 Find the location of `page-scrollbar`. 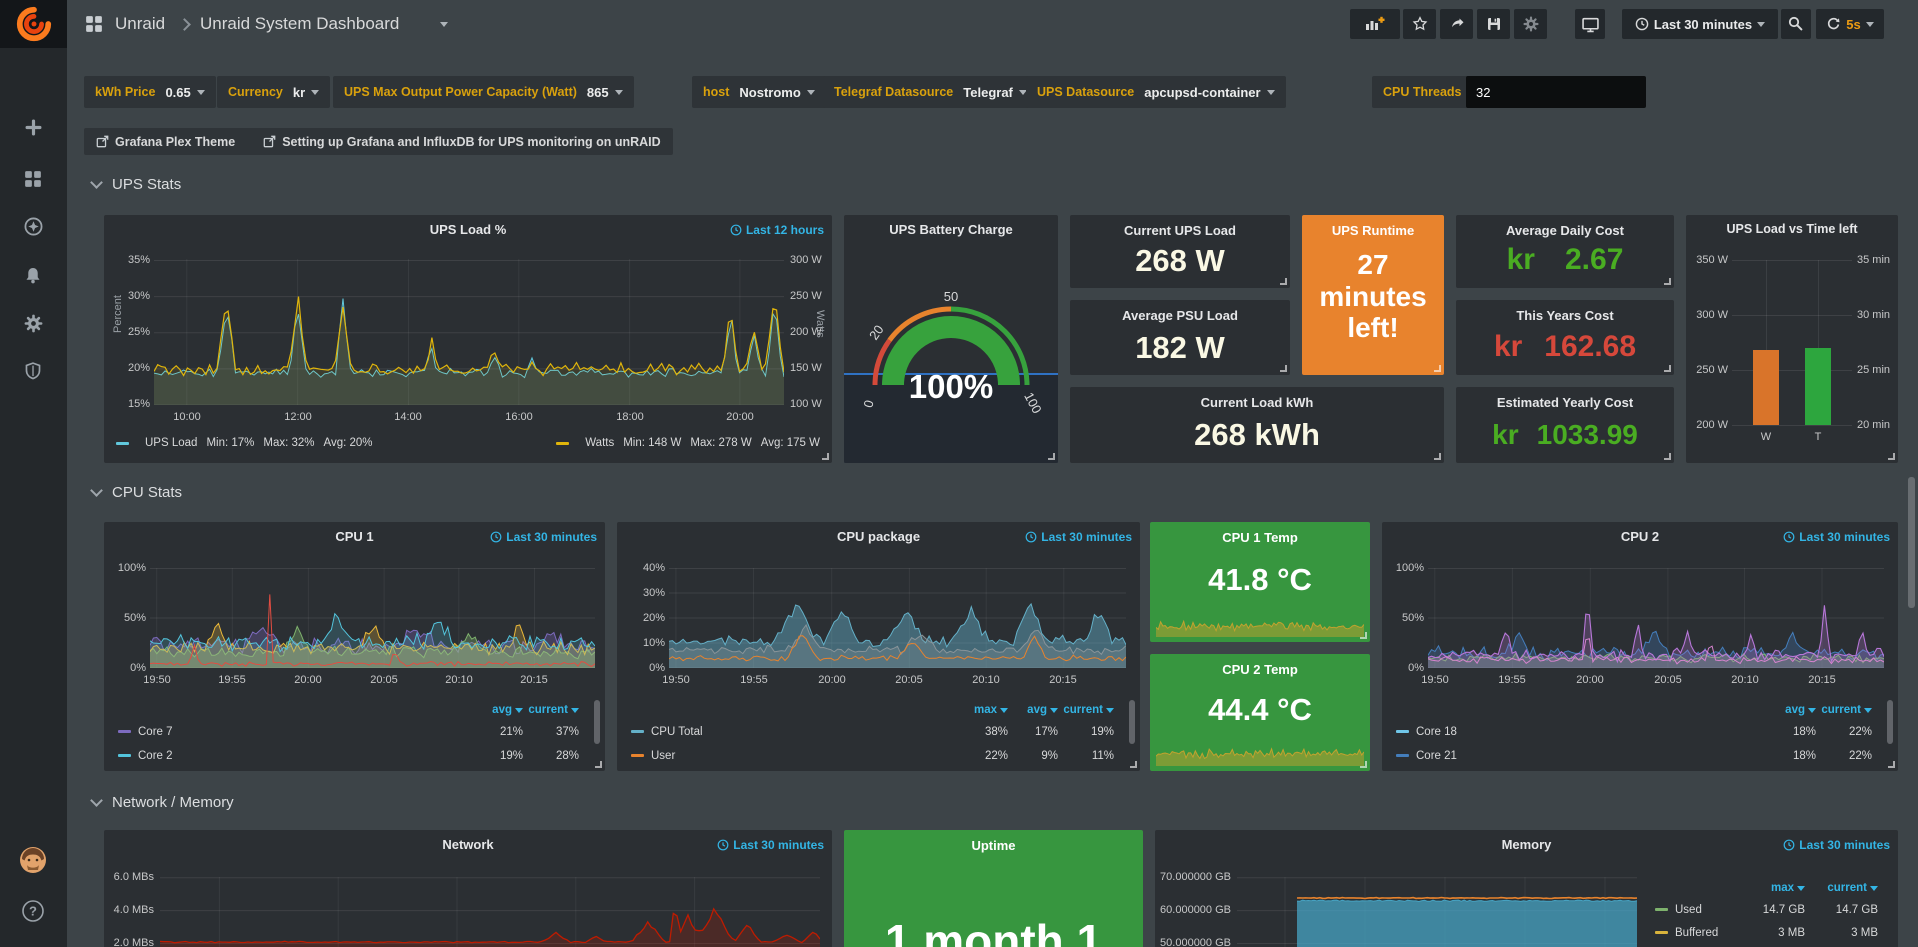

page-scrollbar is located at coordinates (1911, 542).